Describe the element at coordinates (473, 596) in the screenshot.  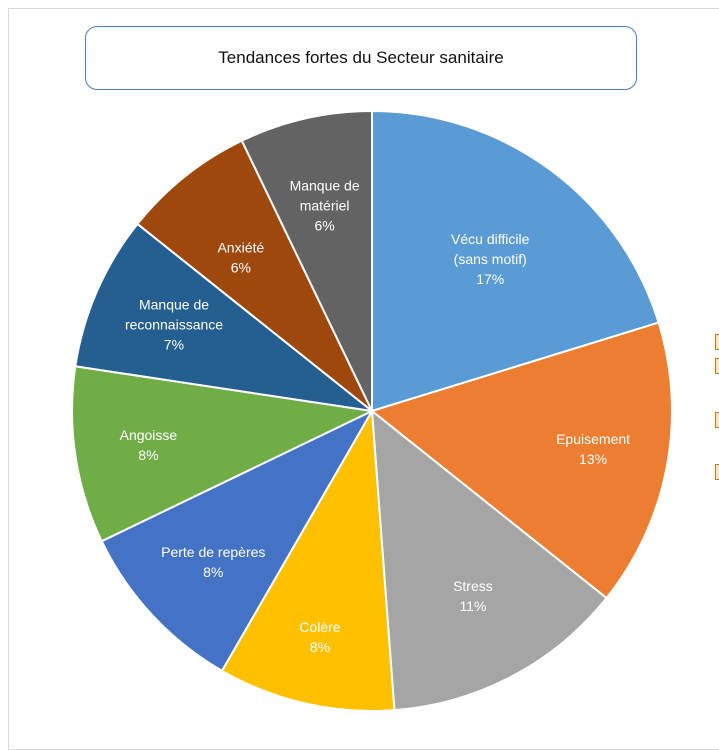
I see `slice-label: Stress 11%` at that location.